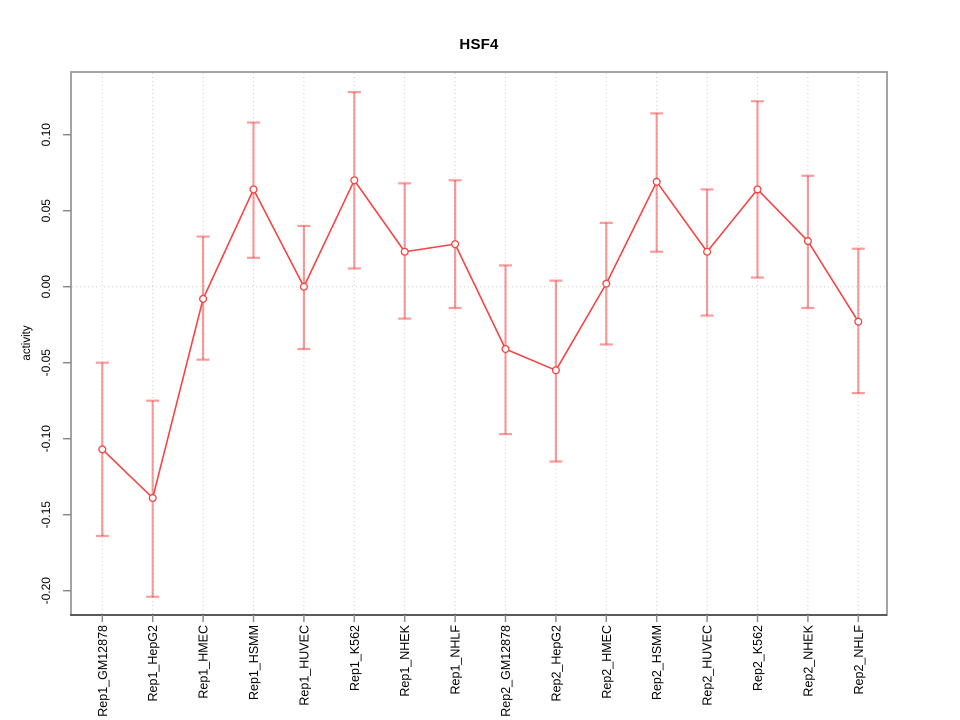  I want to click on chart-title: HSF4, so click(479, 44).